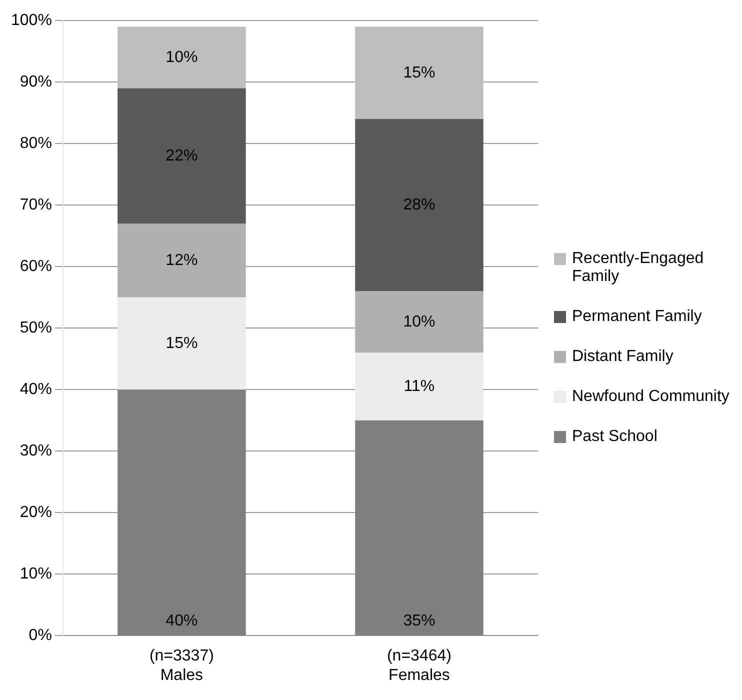  I want to click on y-tick-label: 30%, so click(36, 451).